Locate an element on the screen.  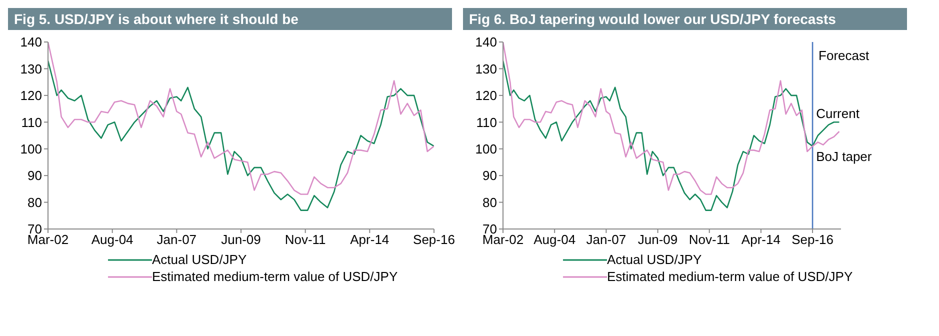
annotation: Current is located at coordinates (838, 114).